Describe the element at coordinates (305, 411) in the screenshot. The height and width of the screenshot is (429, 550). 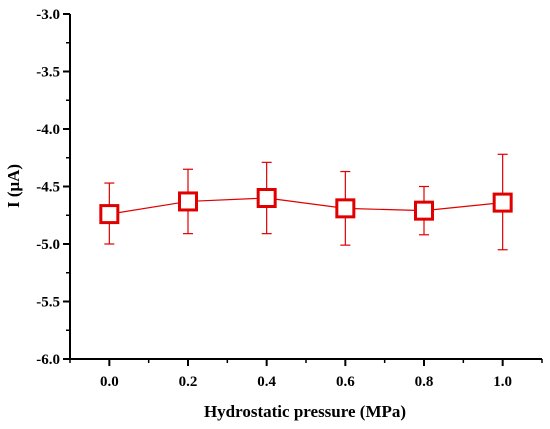
I see `x-axis-title: Hydrostatic pressure (MPa)` at that location.